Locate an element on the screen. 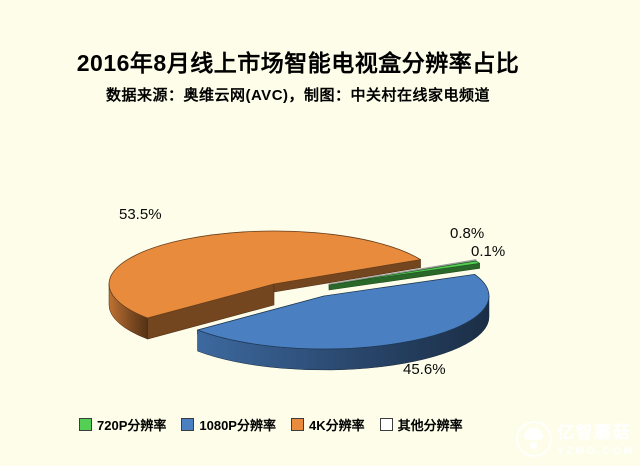 This screenshot has height=466, width=640. slice-label-720p: 0.8% is located at coordinates (467, 233).